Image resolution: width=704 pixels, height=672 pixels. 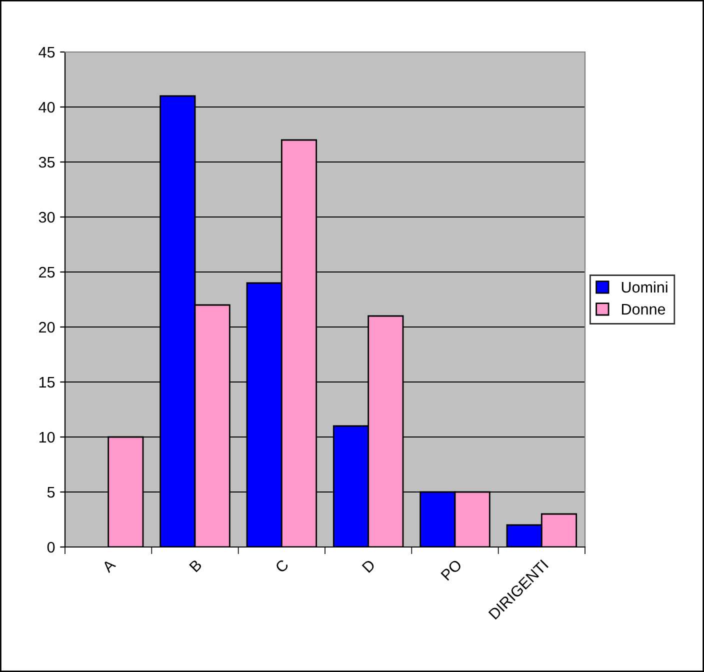 What do you see at coordinates (51, 547) in the screenshot?
I see `y-tick-label: 0` at bounding box center [51, 547].